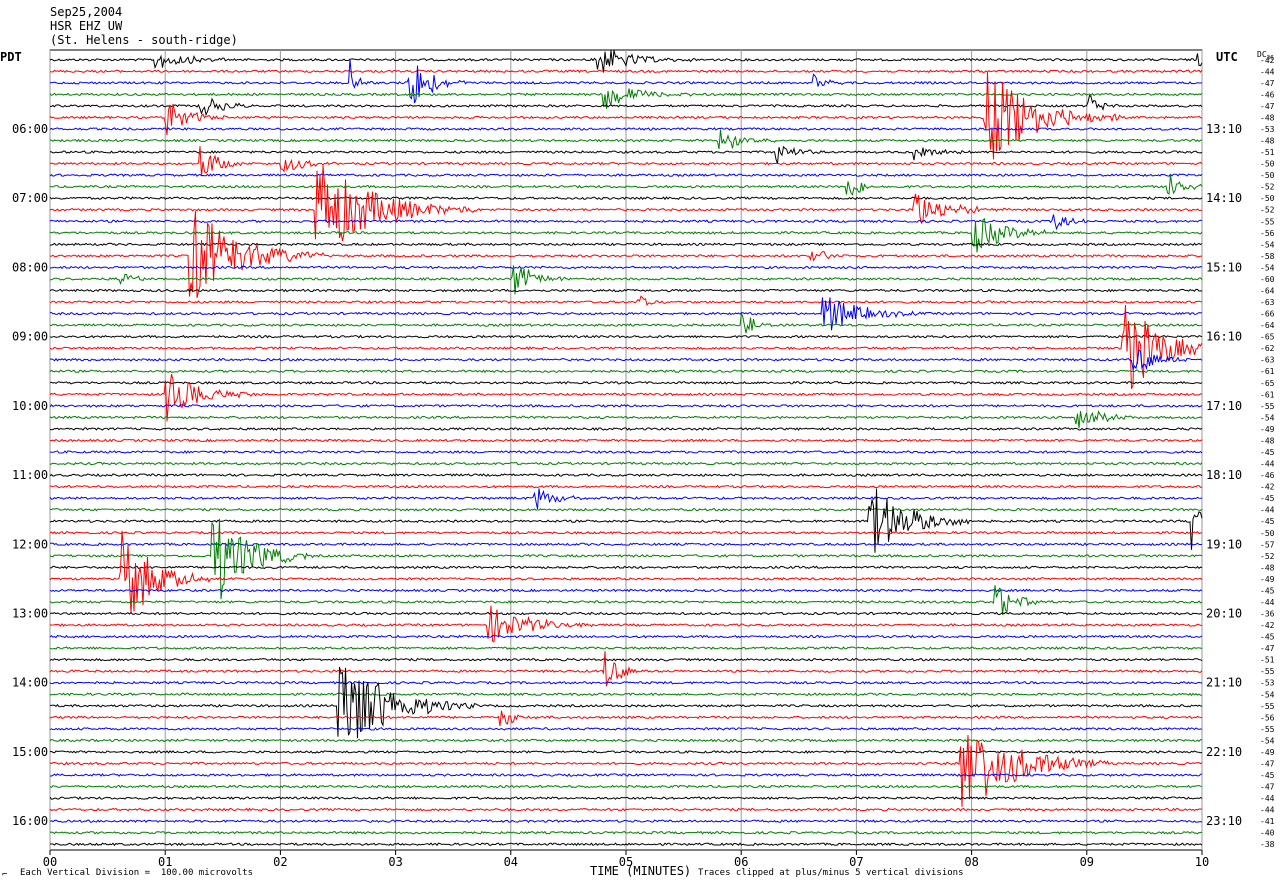 The width and height of the screenshot is (1282, 886). I want to click on dc-offset-label: -57, so click(1267, 544).